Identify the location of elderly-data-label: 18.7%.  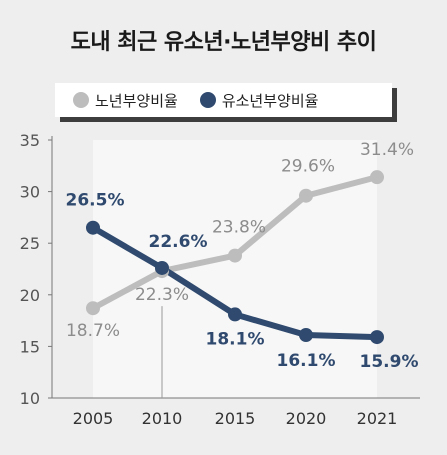
(93, 331).